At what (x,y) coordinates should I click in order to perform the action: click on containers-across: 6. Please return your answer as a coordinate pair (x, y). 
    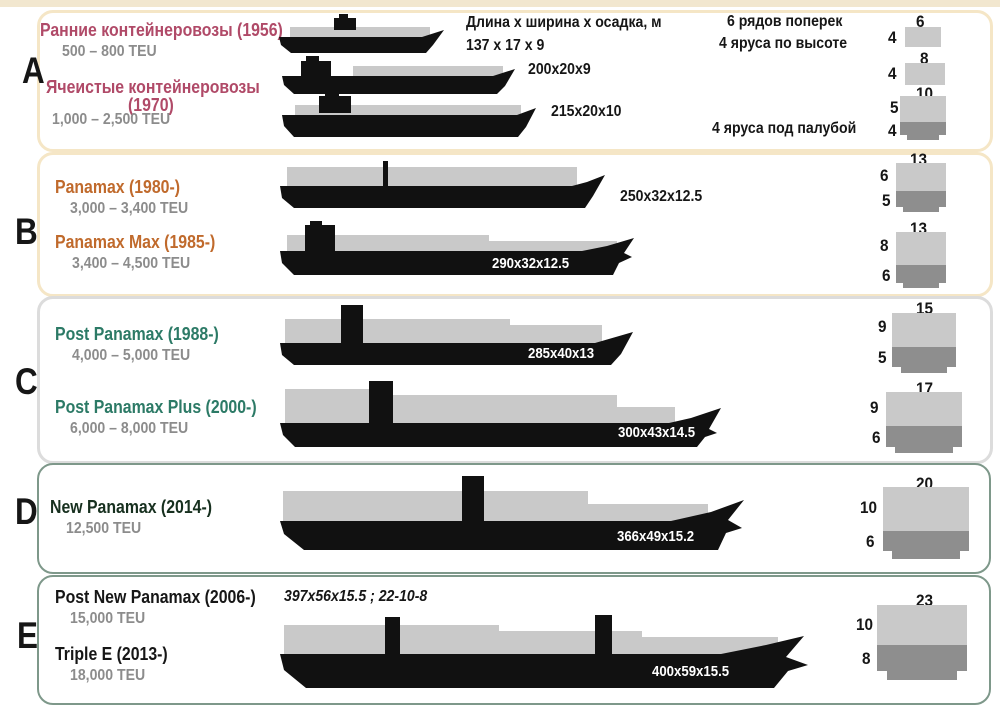
    Looking at the image, I should click on (920, 21).